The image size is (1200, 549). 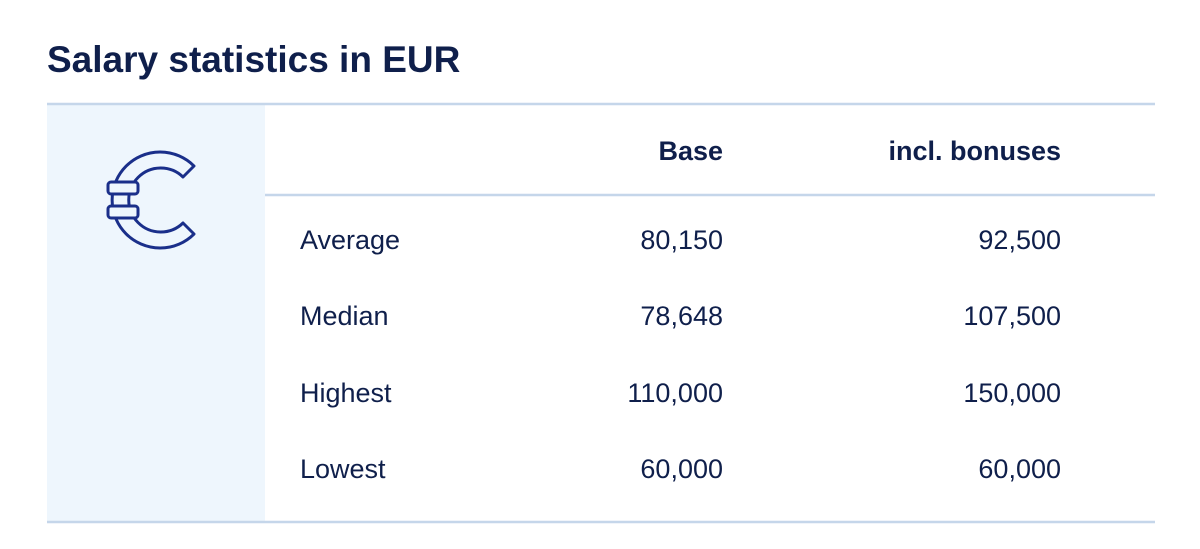 I want to click on cell-value: 150,000, so click(x=1012, y=393).